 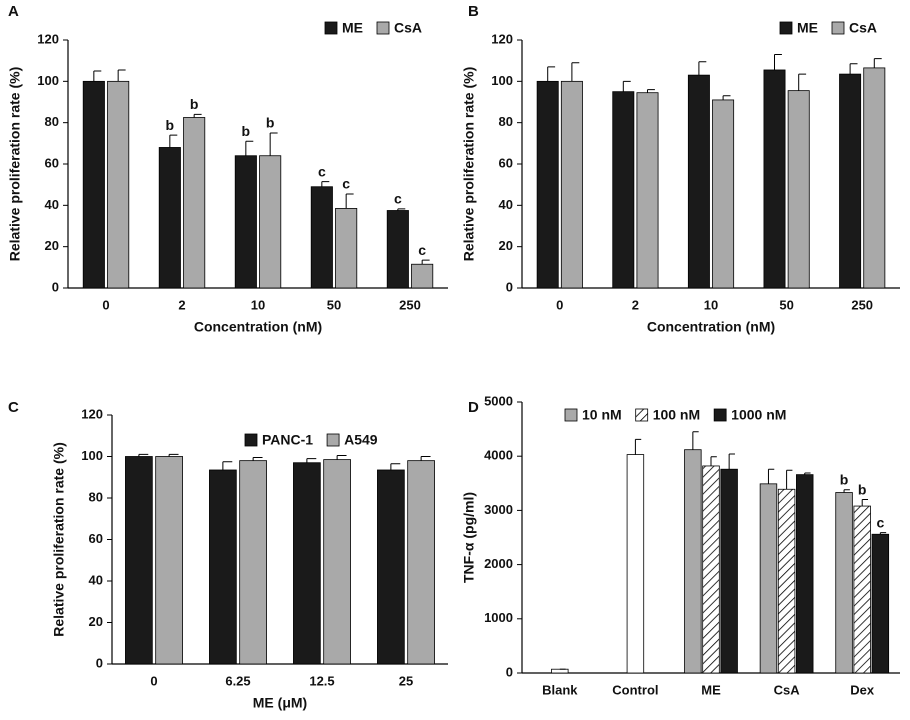 I want to click on y-tick-label: 2000, so click(x=498, y=563).